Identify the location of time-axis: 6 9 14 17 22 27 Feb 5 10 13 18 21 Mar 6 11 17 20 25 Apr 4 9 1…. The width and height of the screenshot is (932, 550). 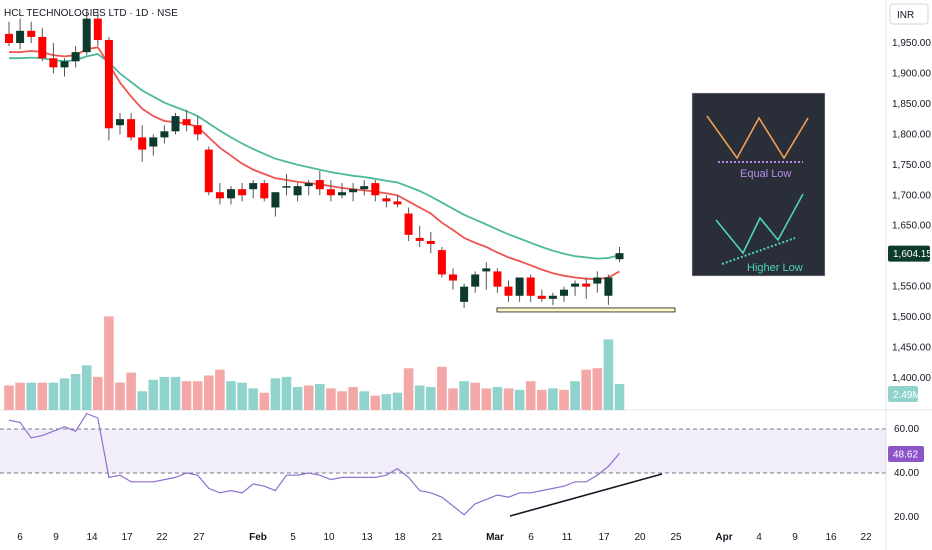
(444, 537).